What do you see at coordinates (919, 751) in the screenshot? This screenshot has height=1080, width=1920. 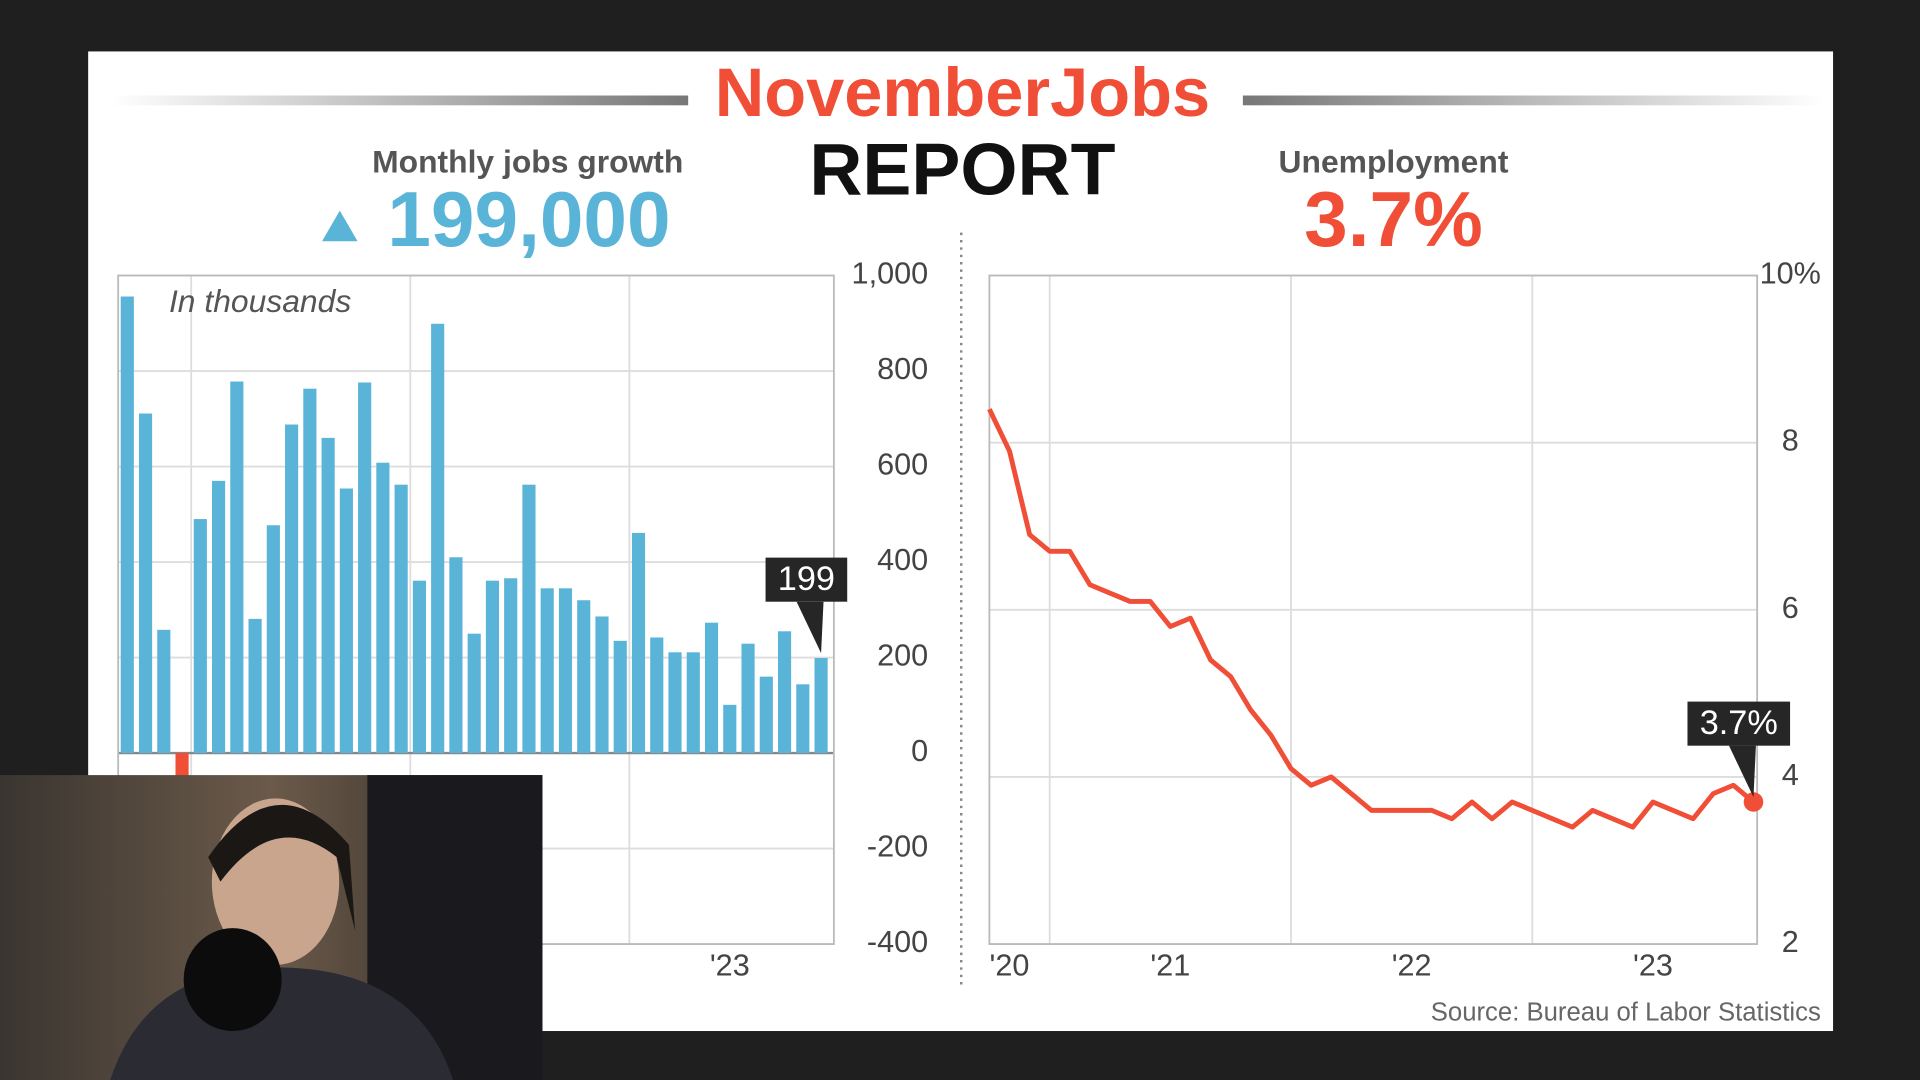 I see `y-tick-label: 0` at bounding box center [919, 751].